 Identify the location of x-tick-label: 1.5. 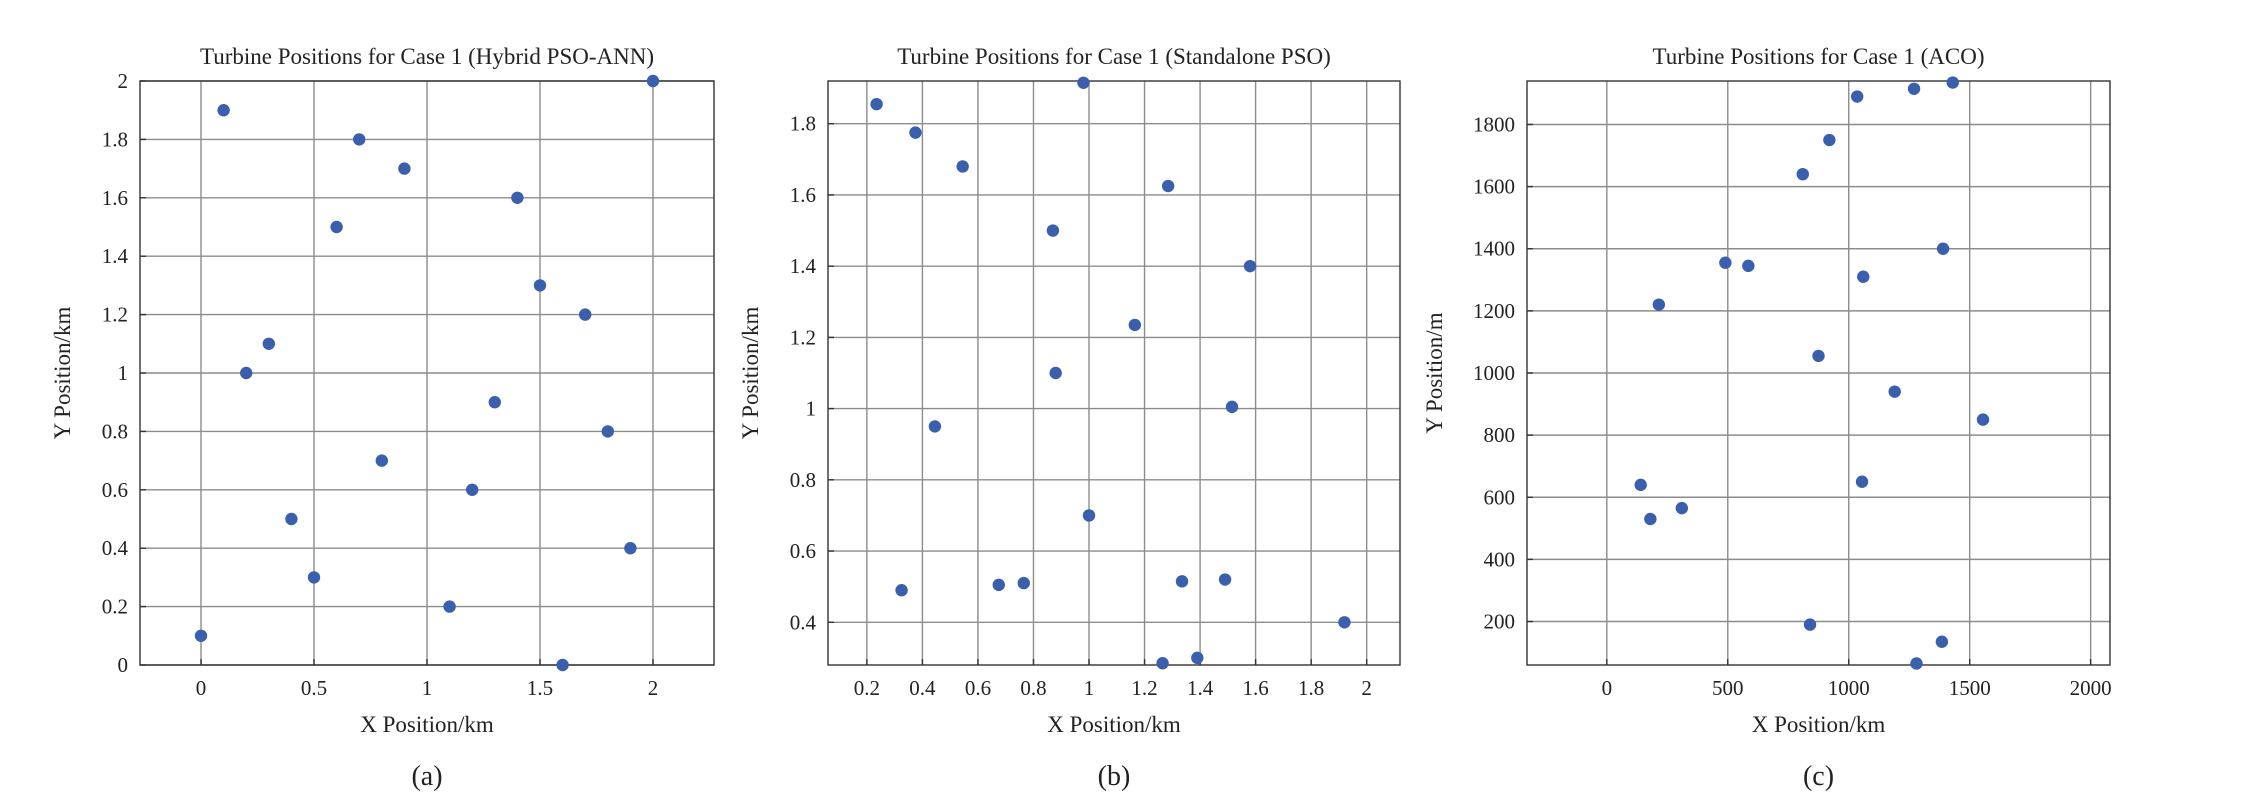
(540, 688).